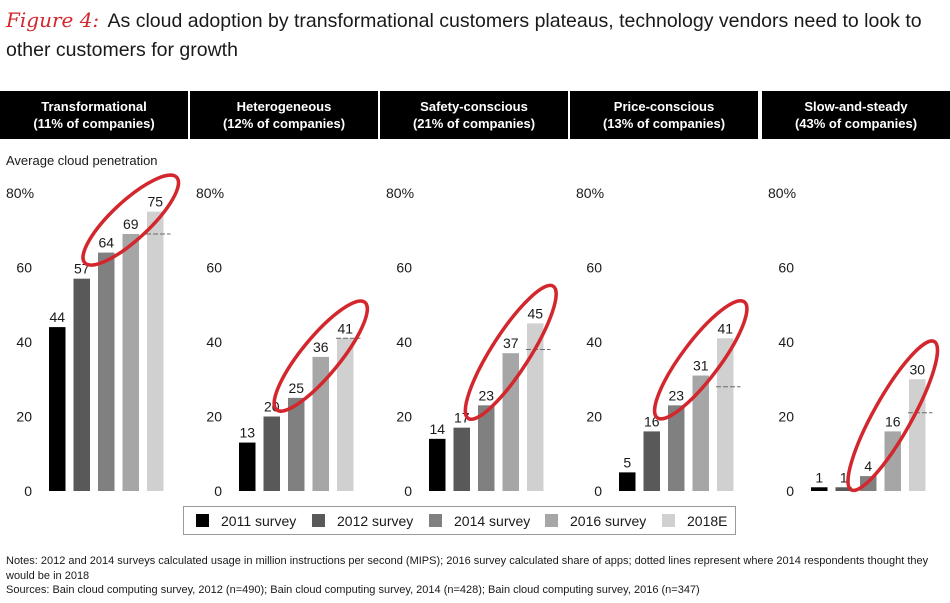 The image size is (950, 603). What do you see at coordinates (57, 317) in the screenshot?
I see `data-label: 44` at bounding box center [57, 317].